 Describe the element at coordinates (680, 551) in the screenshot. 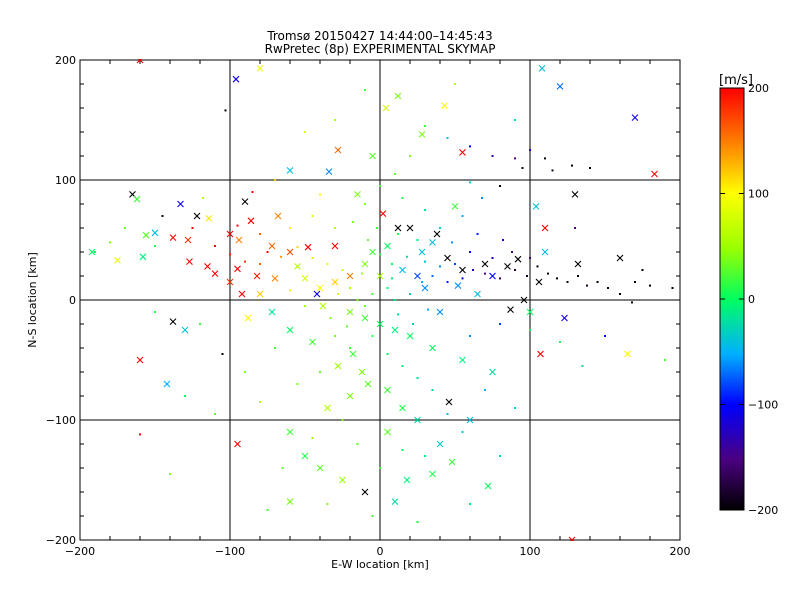

I see `x-tick-label: 200` at that location.